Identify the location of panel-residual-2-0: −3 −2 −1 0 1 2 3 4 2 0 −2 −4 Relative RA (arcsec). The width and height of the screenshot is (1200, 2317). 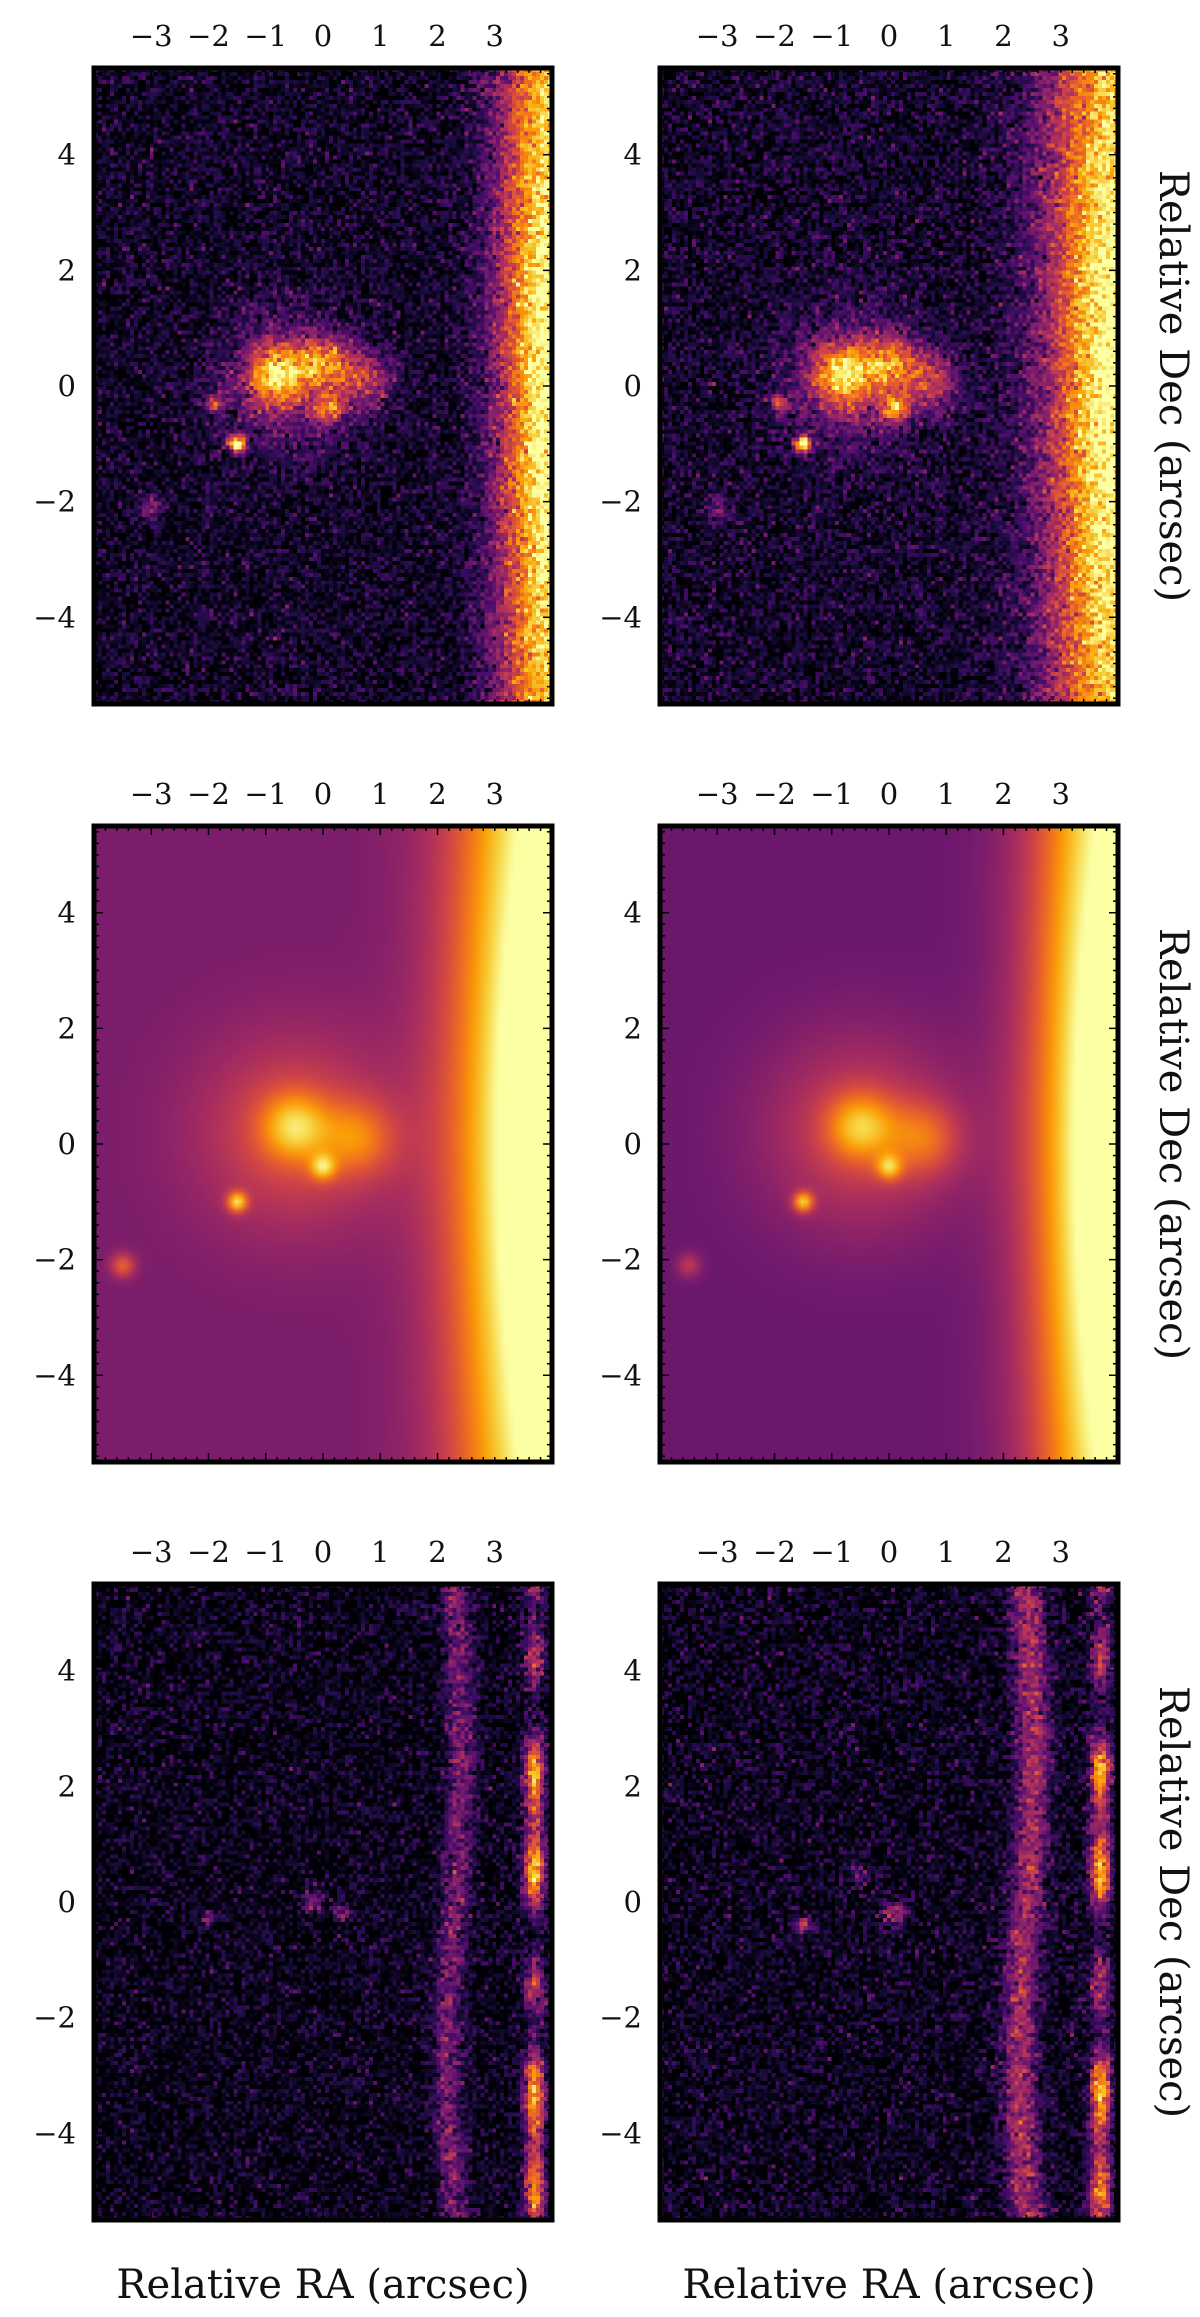
(294, 1921).